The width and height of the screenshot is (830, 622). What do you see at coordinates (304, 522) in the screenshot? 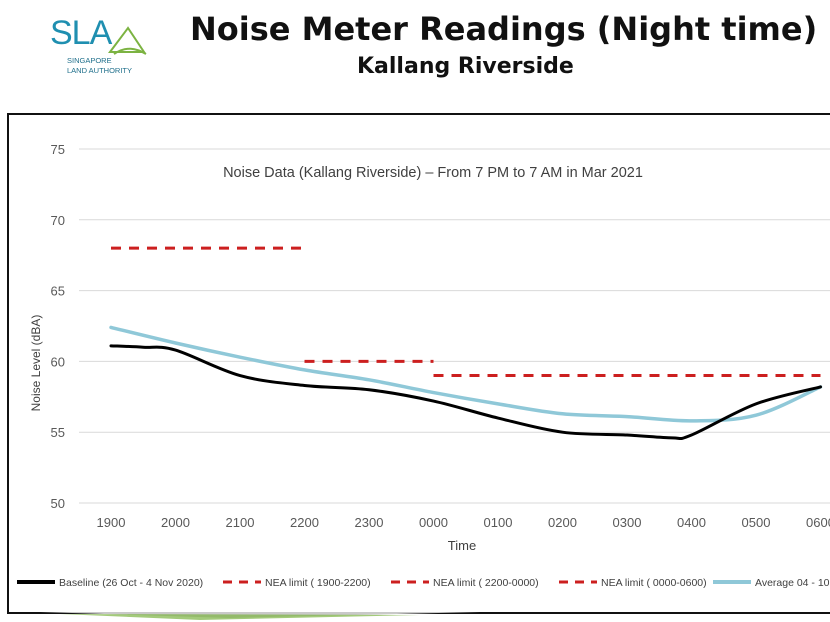
I see `x-tick-label: 2200` at bounding box center [304, 522].